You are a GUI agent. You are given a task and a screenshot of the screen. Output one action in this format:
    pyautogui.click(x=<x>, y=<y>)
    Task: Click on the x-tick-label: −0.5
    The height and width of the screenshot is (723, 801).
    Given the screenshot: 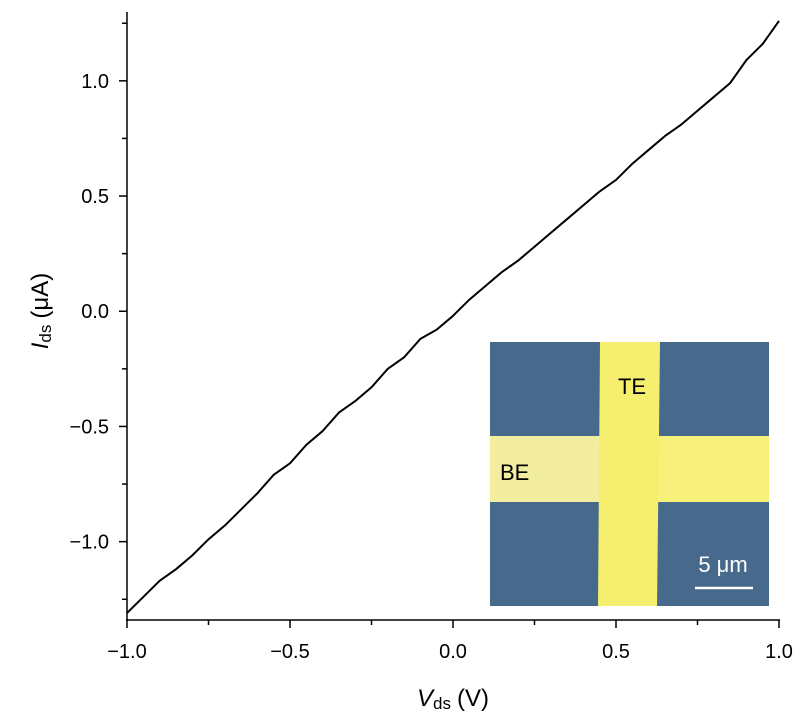 What is the action you would take?
    pyautogui.click(x=289, y=652)
    